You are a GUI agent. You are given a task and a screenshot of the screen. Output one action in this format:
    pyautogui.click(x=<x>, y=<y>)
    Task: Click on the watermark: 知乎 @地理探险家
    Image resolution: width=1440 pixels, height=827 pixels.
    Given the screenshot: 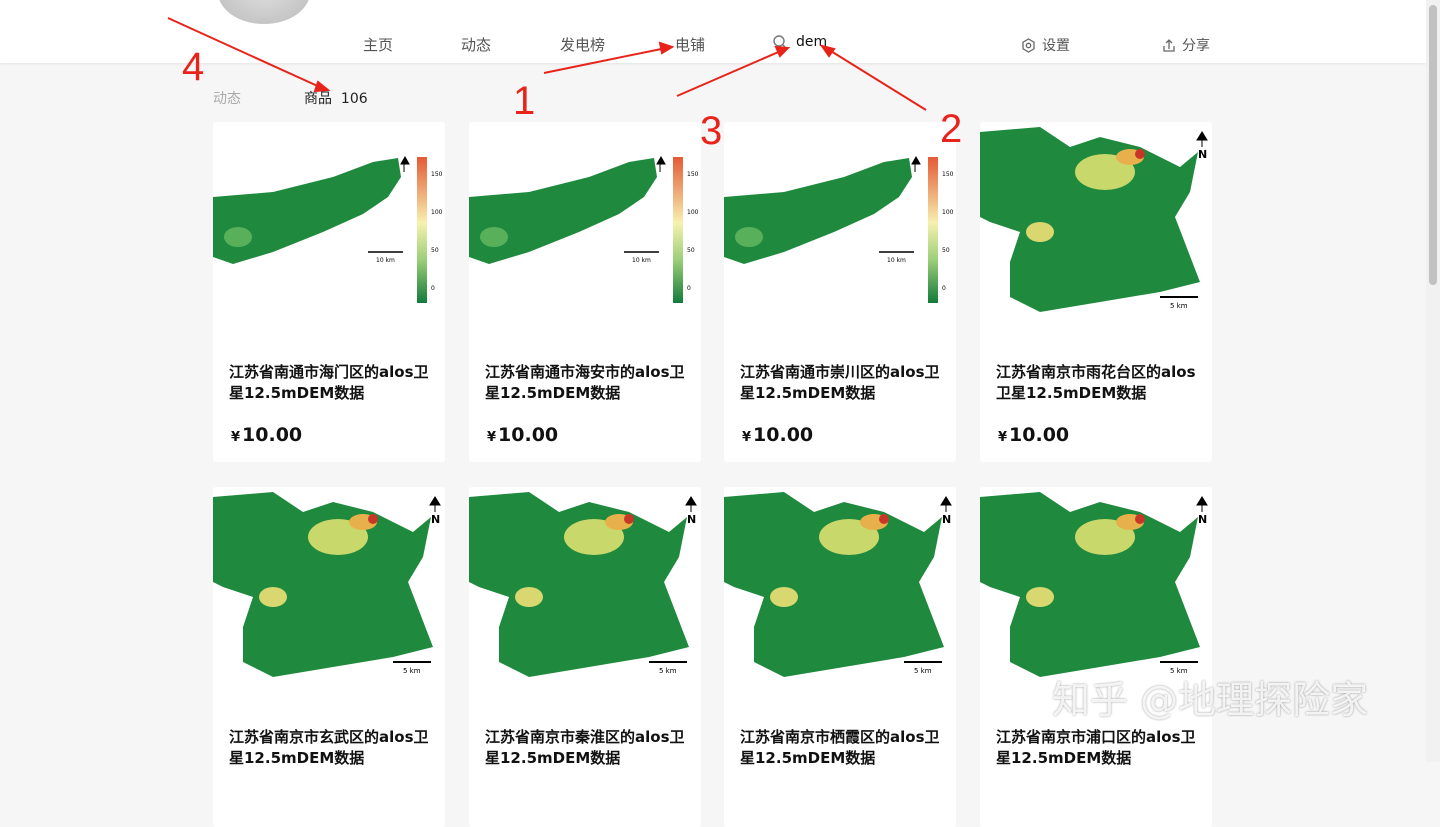 What is the action you would take?
    pyautogui.click(x=1210, y=700)
    